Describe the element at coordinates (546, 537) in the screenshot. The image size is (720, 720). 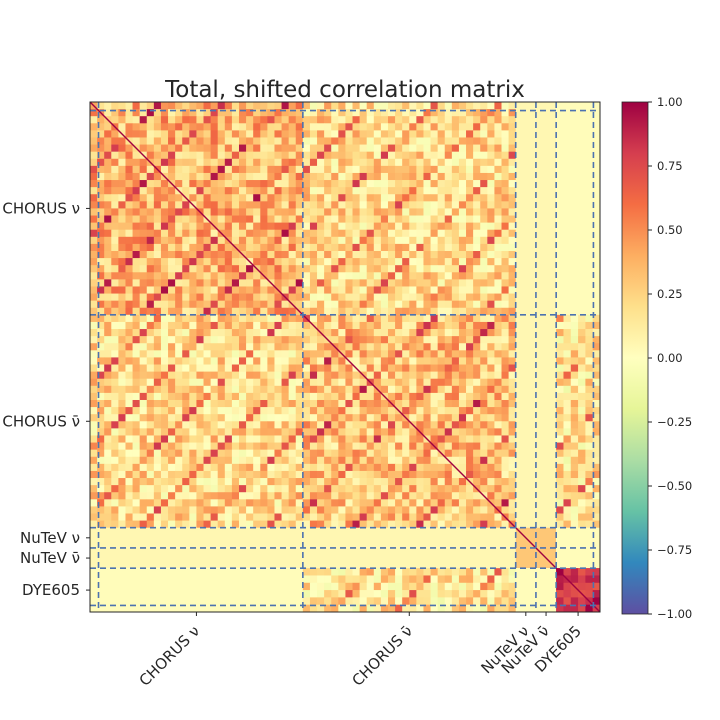
I see `heatmap-block` at that location.